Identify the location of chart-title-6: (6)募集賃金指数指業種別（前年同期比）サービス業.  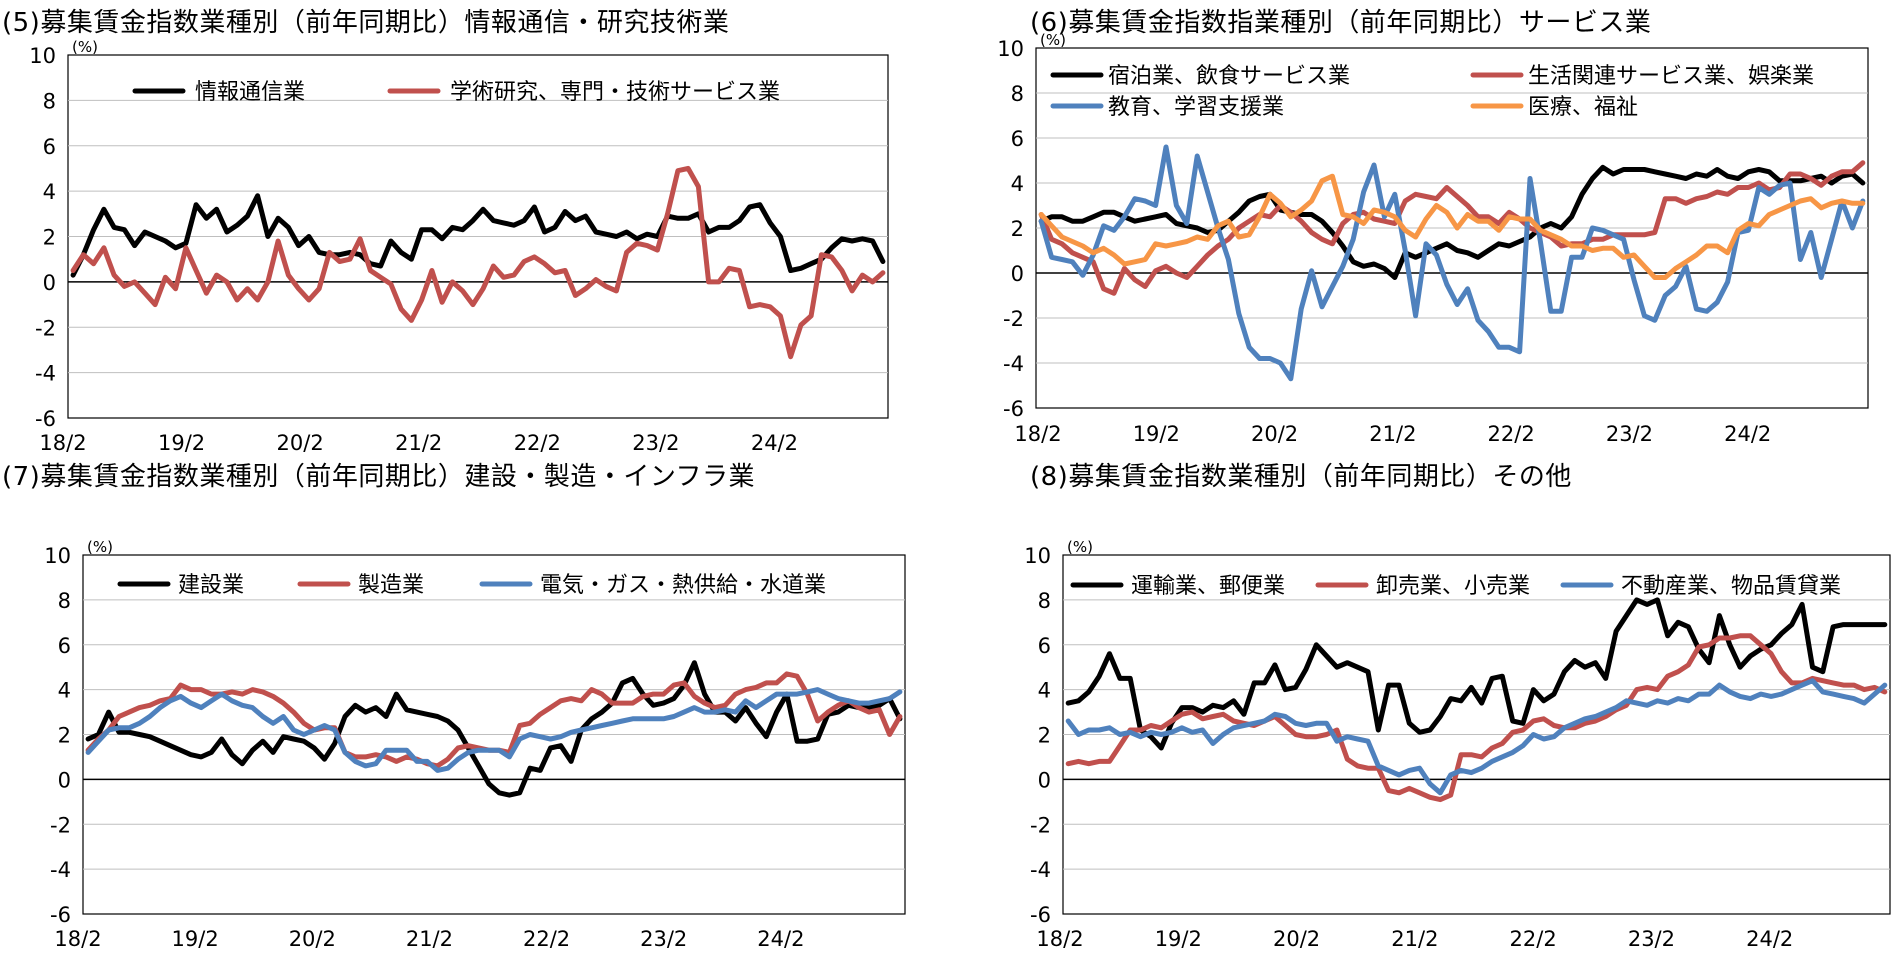
(1341, 23).